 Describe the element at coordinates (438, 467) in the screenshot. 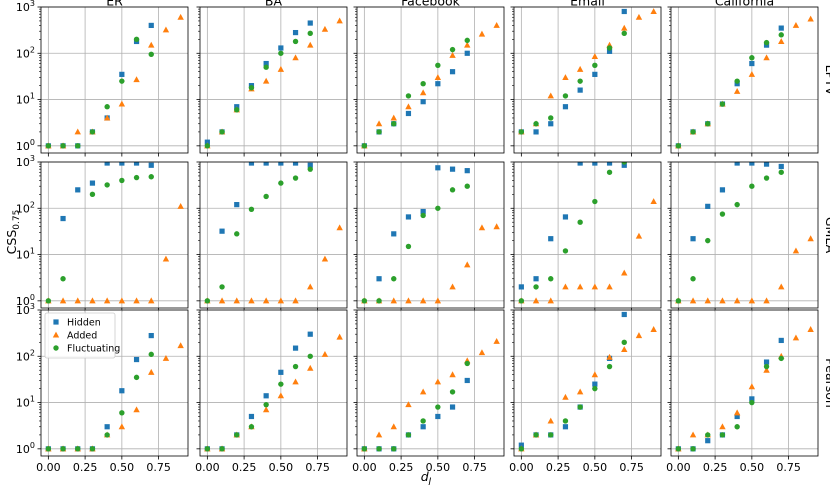

I see `x-tick-label: 0.50` at that location.